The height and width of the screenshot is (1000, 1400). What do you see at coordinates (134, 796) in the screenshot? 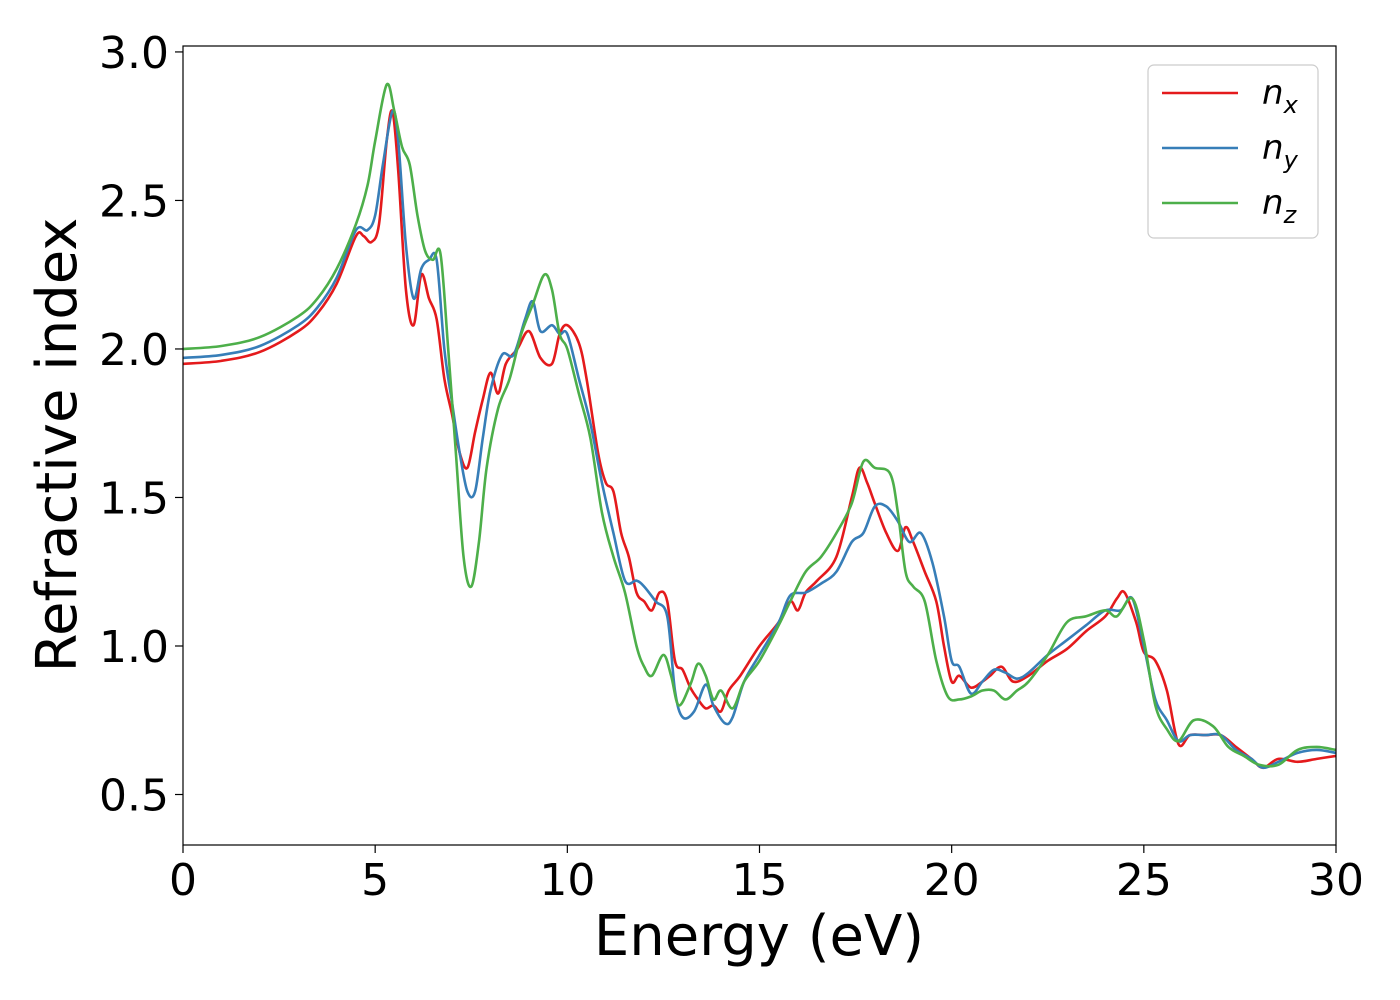
I see `y-tick-label: 0.5` at bounding box center [134, 796].